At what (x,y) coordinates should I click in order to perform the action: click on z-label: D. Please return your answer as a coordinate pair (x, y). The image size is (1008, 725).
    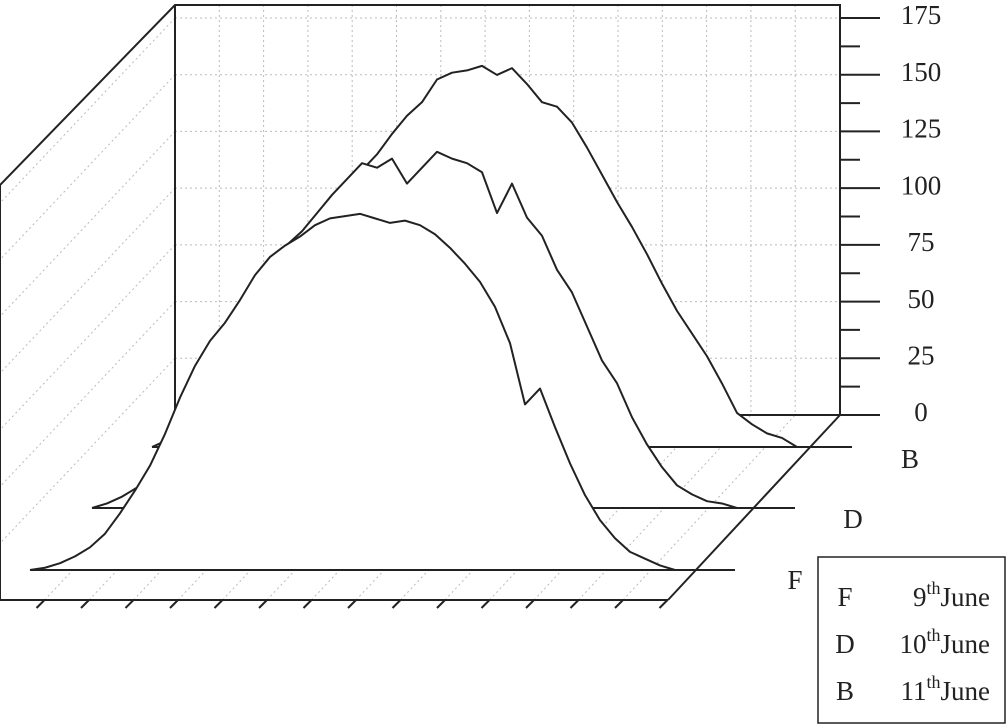
    Looking at the image, I should click on (853, 519).